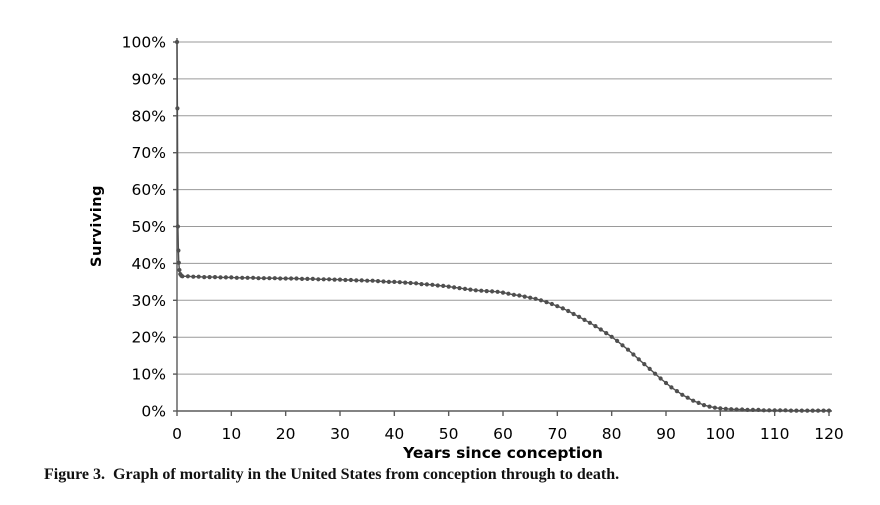  What do you see at coordinates (149, 338) in the screenshot?
I see `y-tick-label: 20%` at bounding box center [149, 338].